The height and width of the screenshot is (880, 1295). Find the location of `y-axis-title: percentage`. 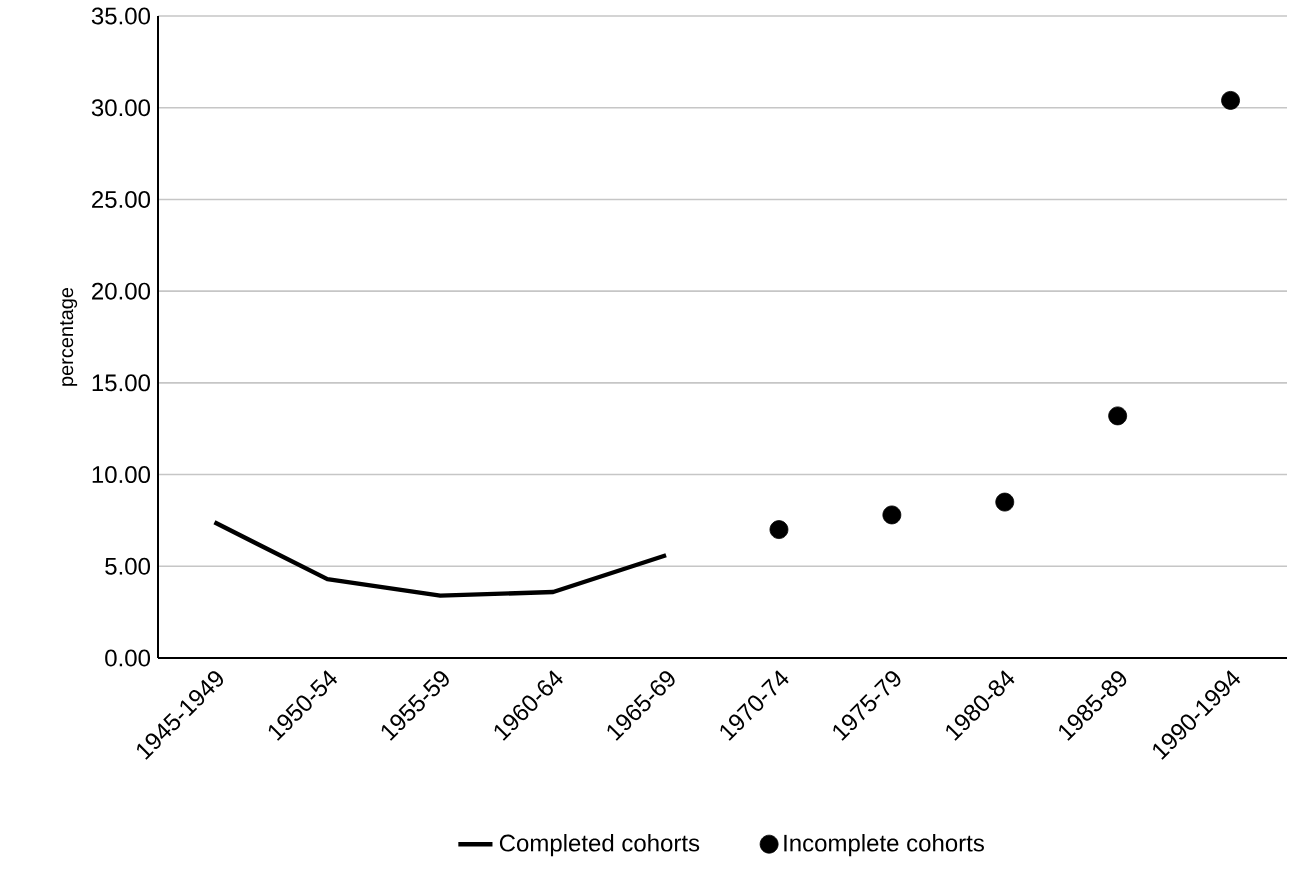

y-axis-title: percentage is located at coordinates (69, 336).